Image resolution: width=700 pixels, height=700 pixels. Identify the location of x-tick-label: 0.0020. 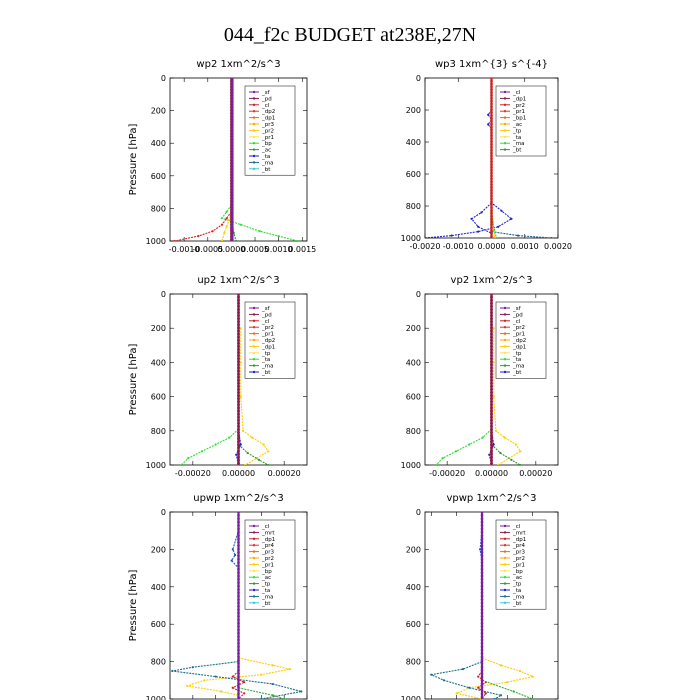
(558, 246).